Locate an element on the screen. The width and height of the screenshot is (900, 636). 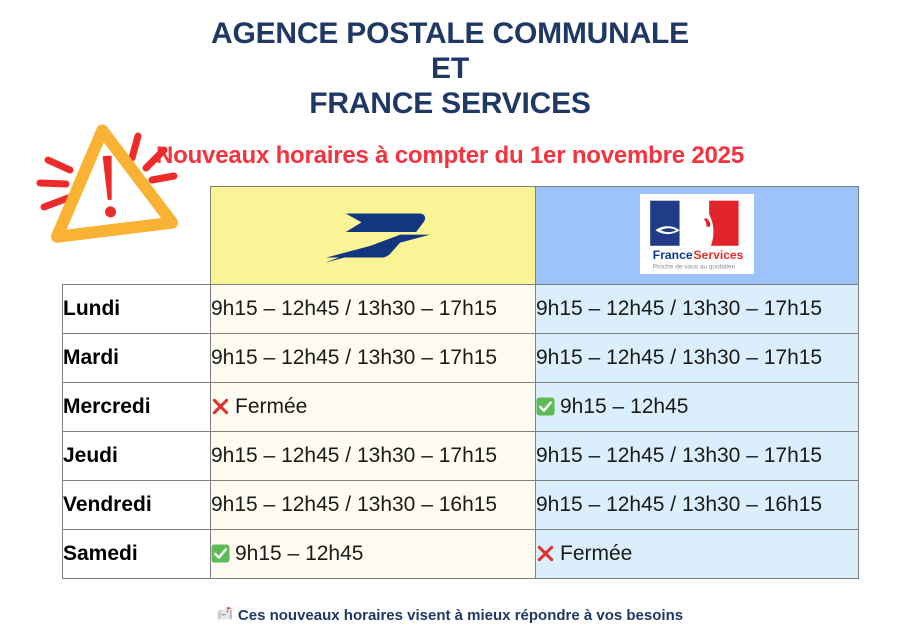
hours-la-poste-vendredi: 9h15 – 12h45 / 13h30 – 16h15 is located at coordinates (373, 505).